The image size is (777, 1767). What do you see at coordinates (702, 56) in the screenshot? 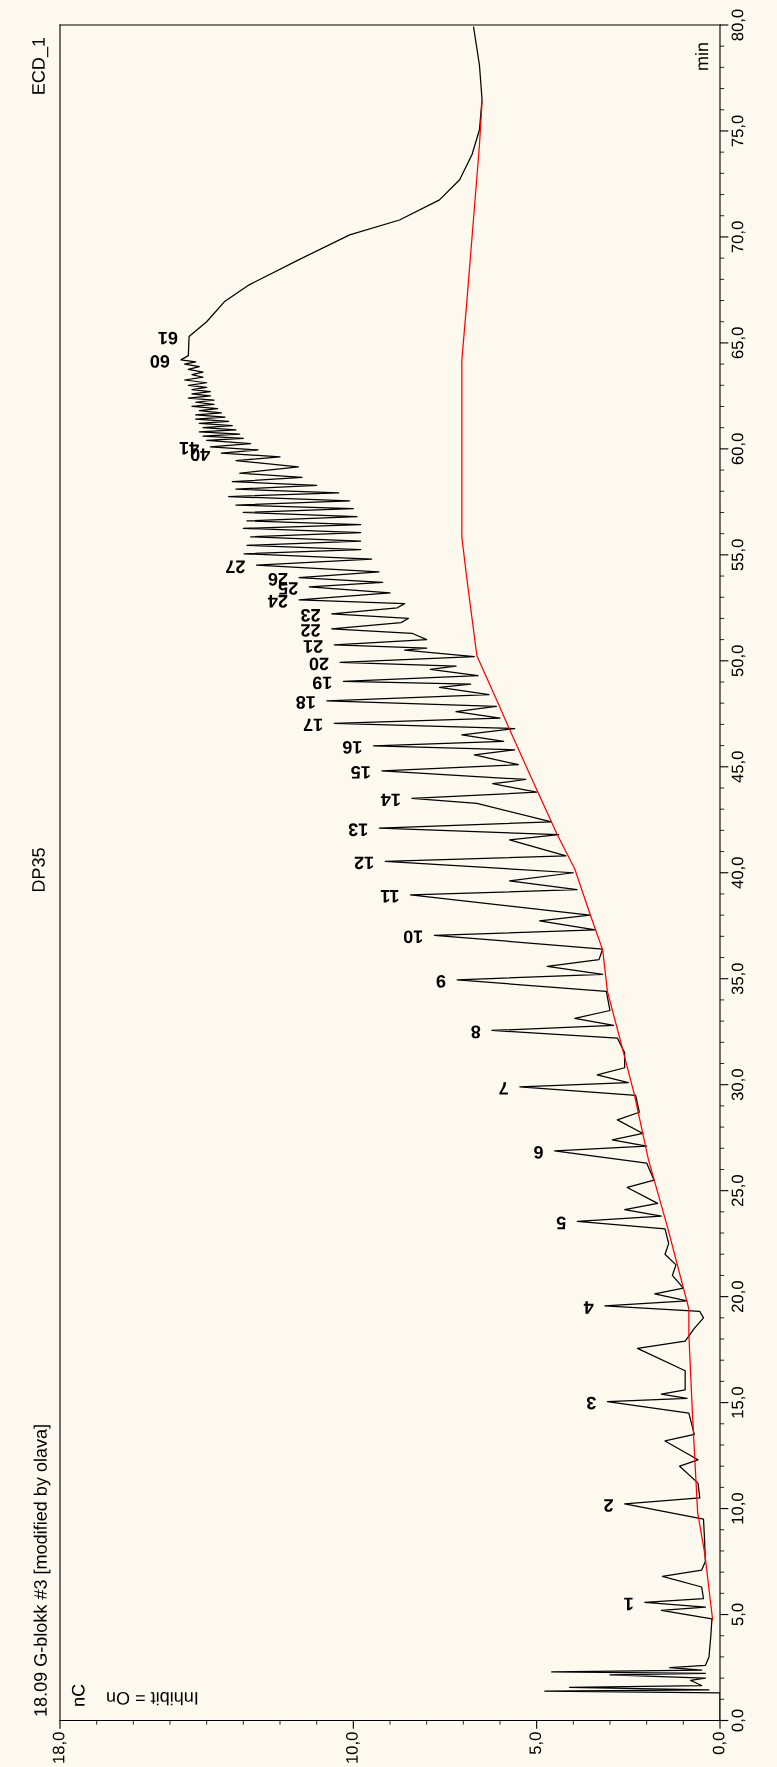
I see `y-axis-title: min` at bounding box center [702, 56].